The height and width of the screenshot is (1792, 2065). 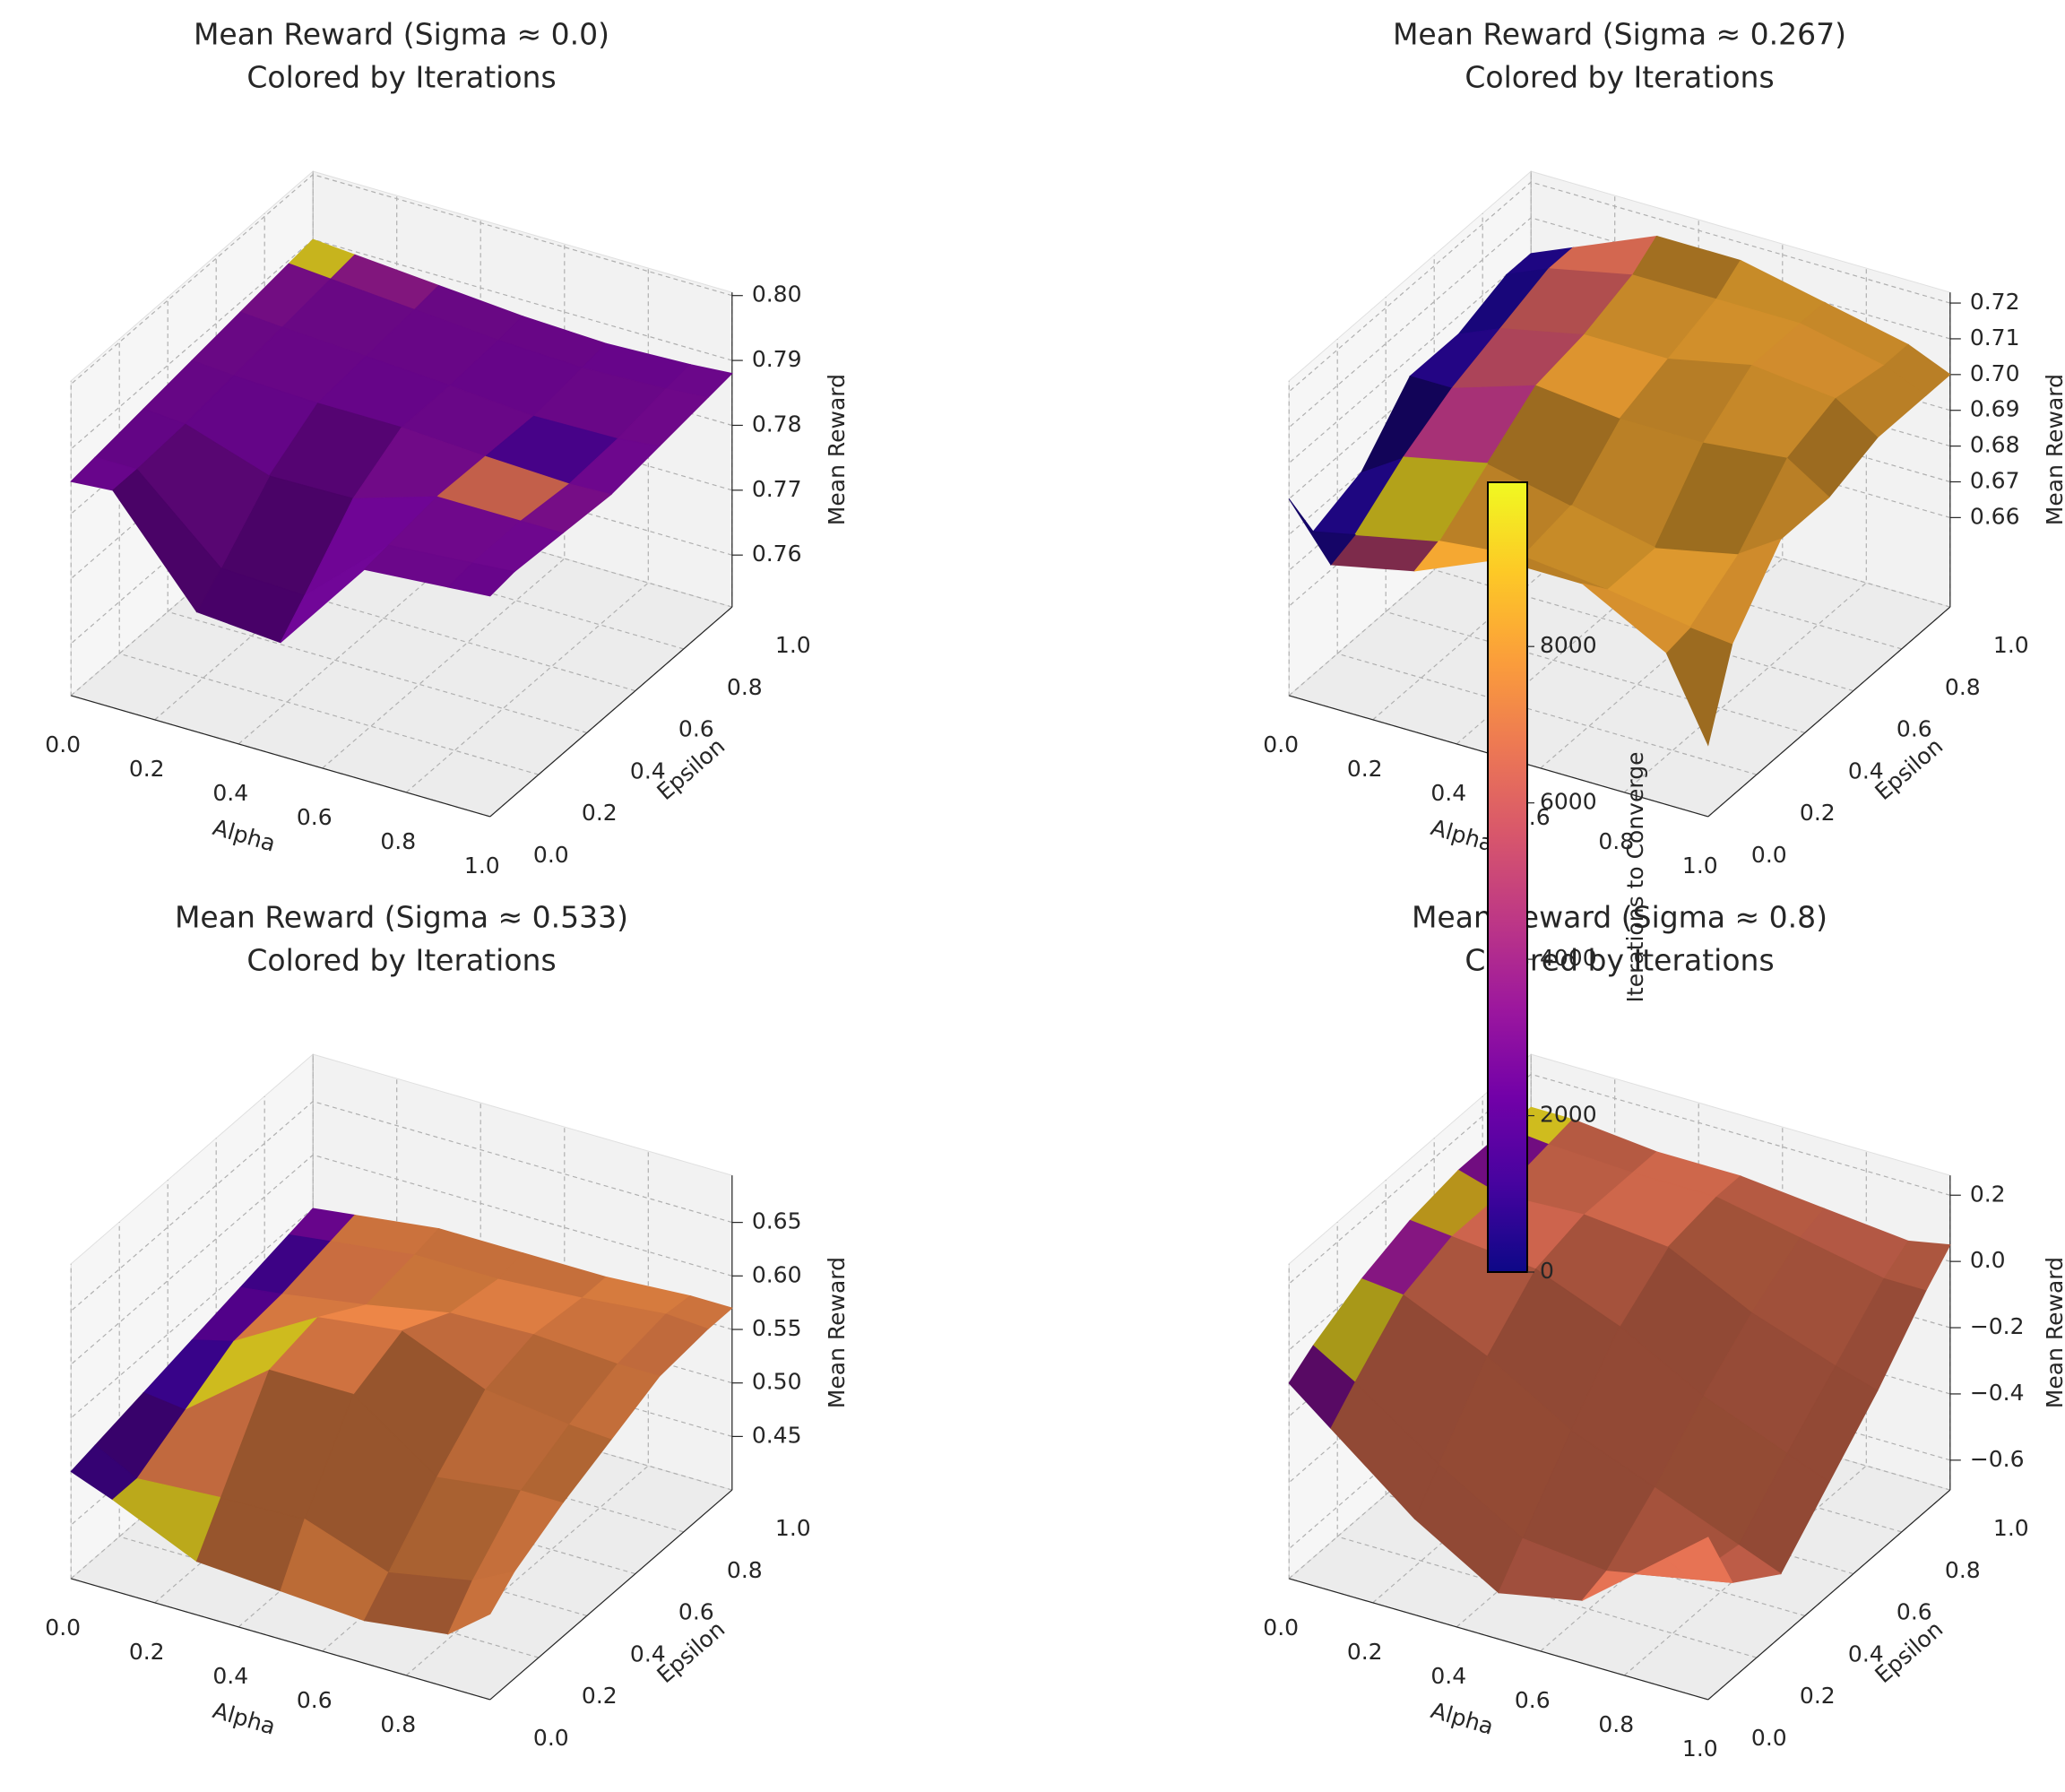 What do you see at coordinates (1619, 77) in the screenshot?
I see `chart-subtitle: Colored by Iterations` at bounding box center [1619, 77].